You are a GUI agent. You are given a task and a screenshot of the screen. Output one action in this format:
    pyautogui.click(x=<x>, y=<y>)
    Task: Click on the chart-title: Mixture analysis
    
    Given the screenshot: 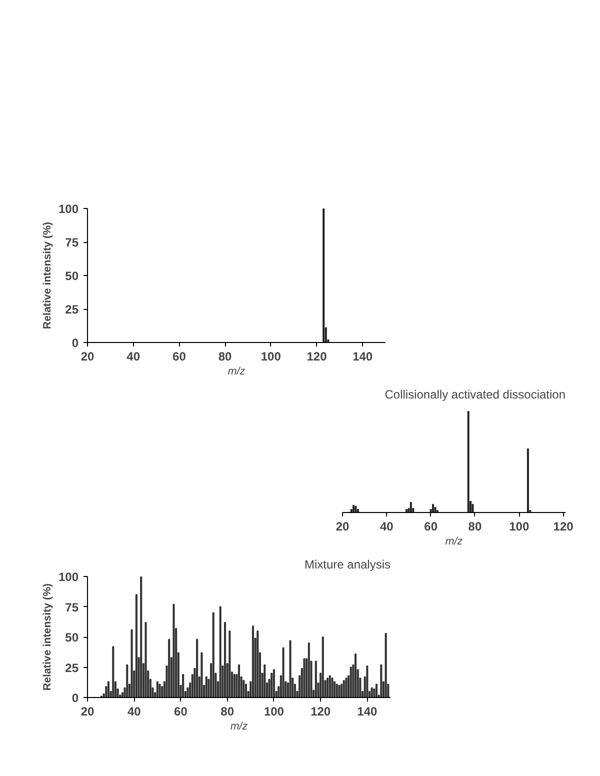 What is the action you would take?
    pyautogui.click(x=347, y=565)
    